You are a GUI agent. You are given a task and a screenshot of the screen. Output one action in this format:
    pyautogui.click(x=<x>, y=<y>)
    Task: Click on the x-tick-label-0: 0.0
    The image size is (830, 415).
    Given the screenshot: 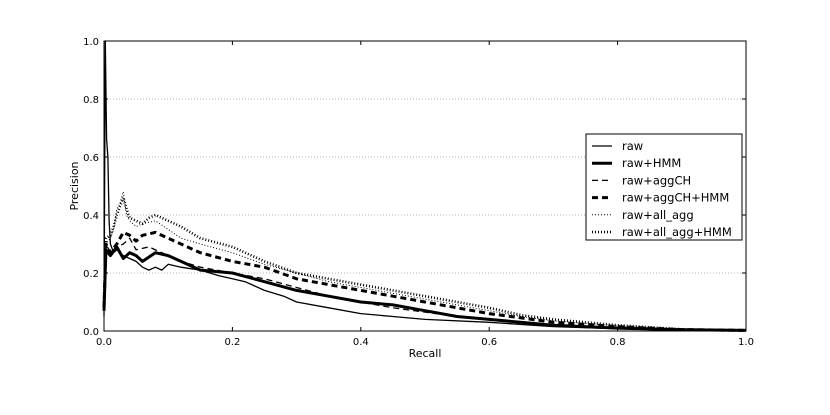 What is the action you would take?
    pyautogui.click(x=104, y=342)
    